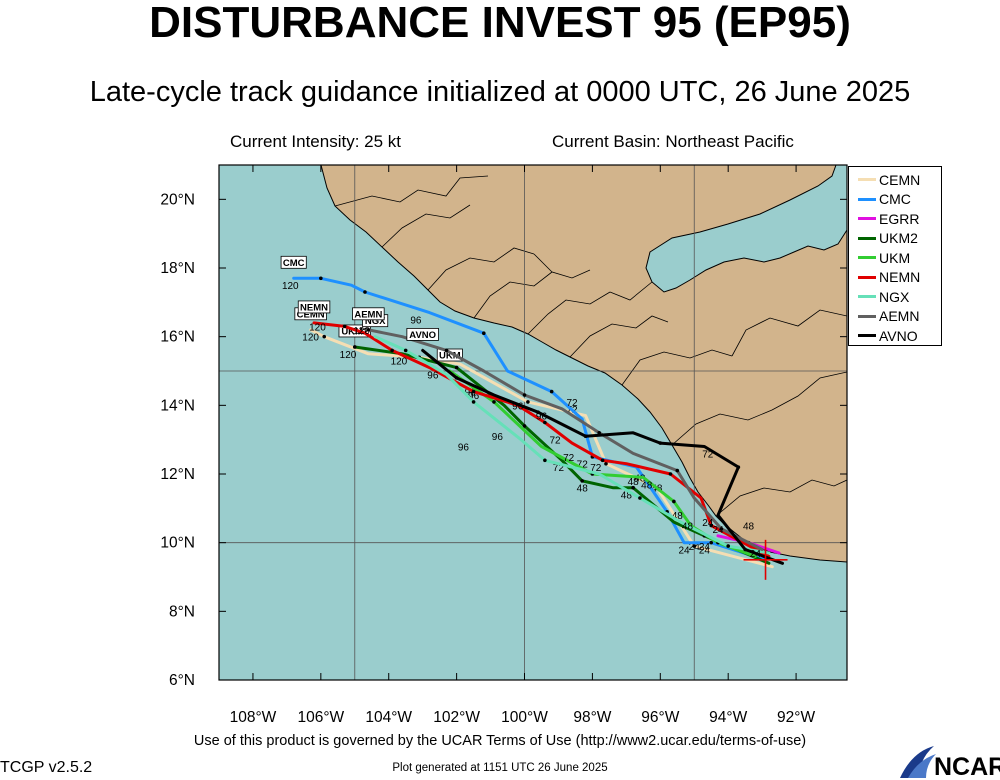 This screenshot has height=780, width=1000. I want to click on lon-tick-label: 102°W, so click(456, 717).